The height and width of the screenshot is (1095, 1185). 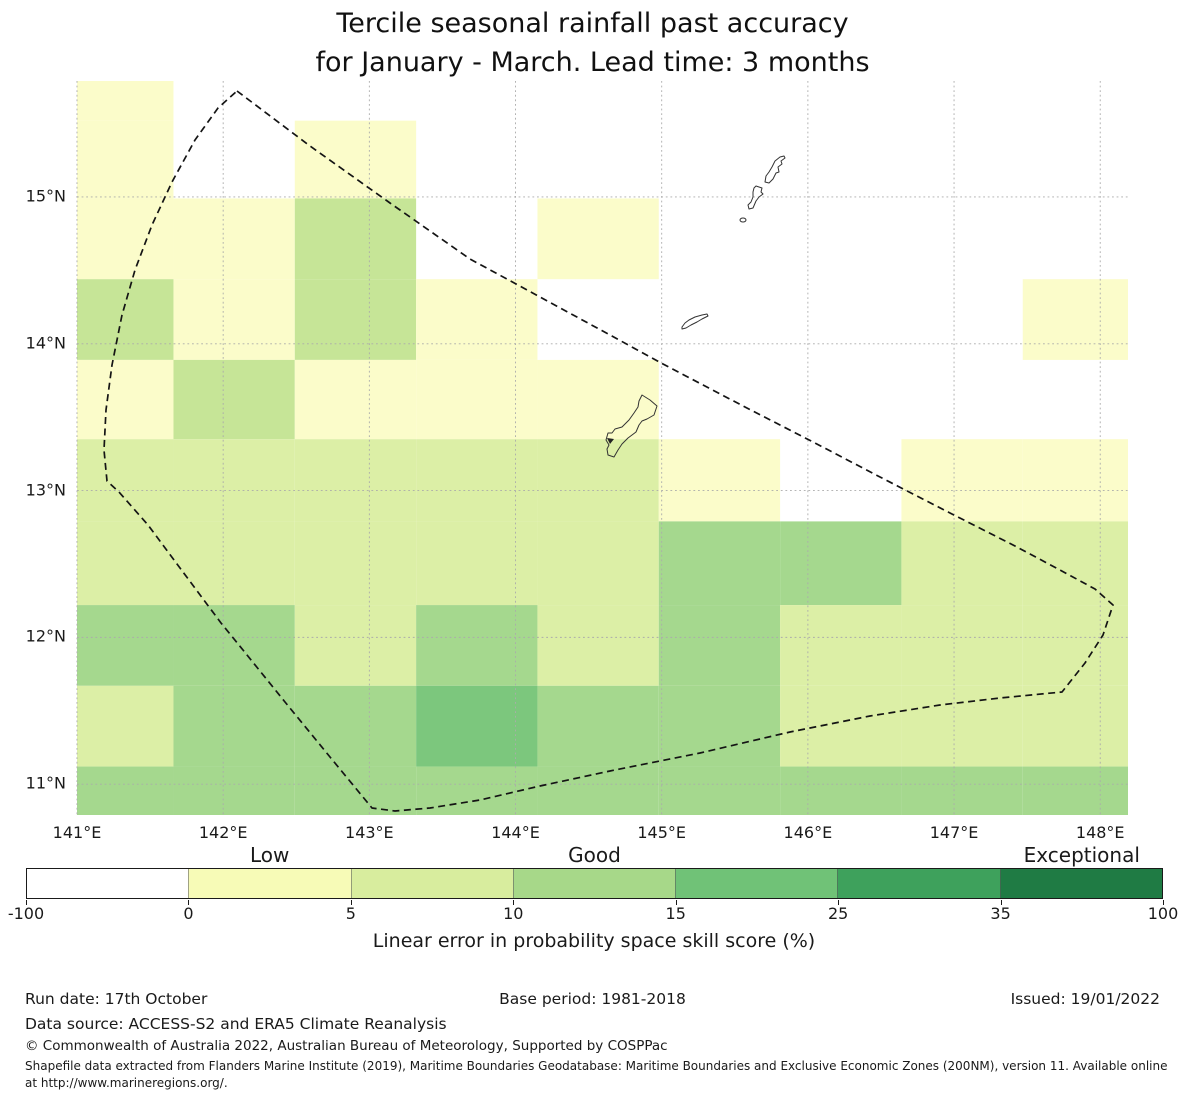 I want to click on x-axis-tick-label: 143°E, so click(x=369, y=832).